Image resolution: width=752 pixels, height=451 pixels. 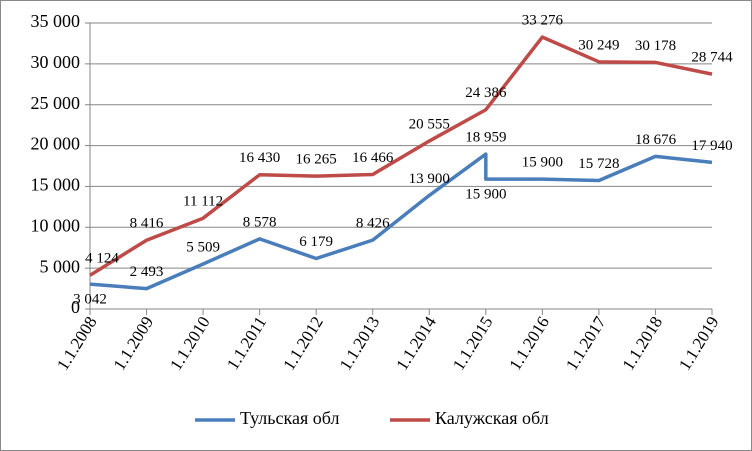 What do you see at coordinates (656, 140) in the screenshot?
I see `data-label: 18 676` at bounding box center [656, 140].